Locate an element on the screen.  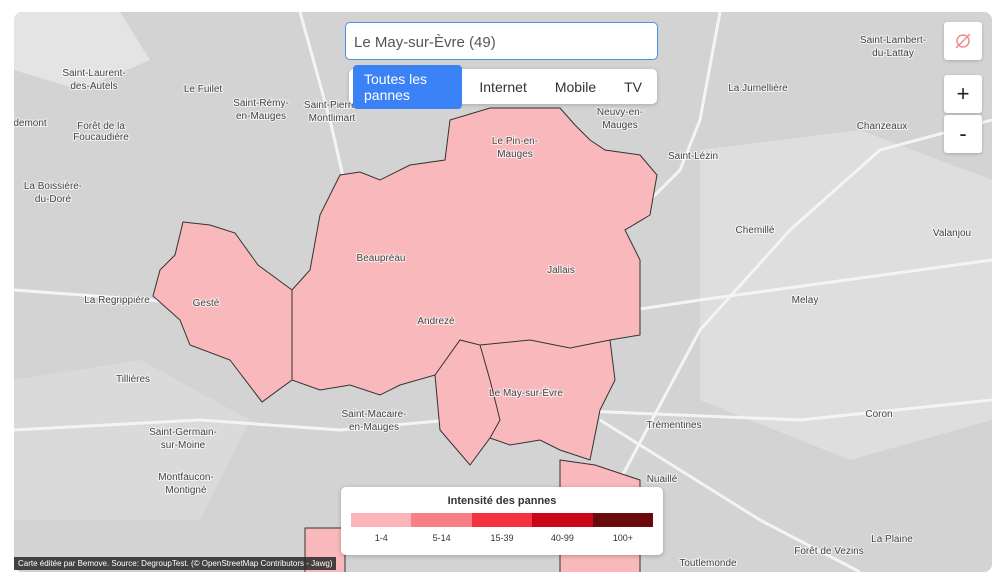
legend-label: 15-39 is located at coordinates (502, 538).